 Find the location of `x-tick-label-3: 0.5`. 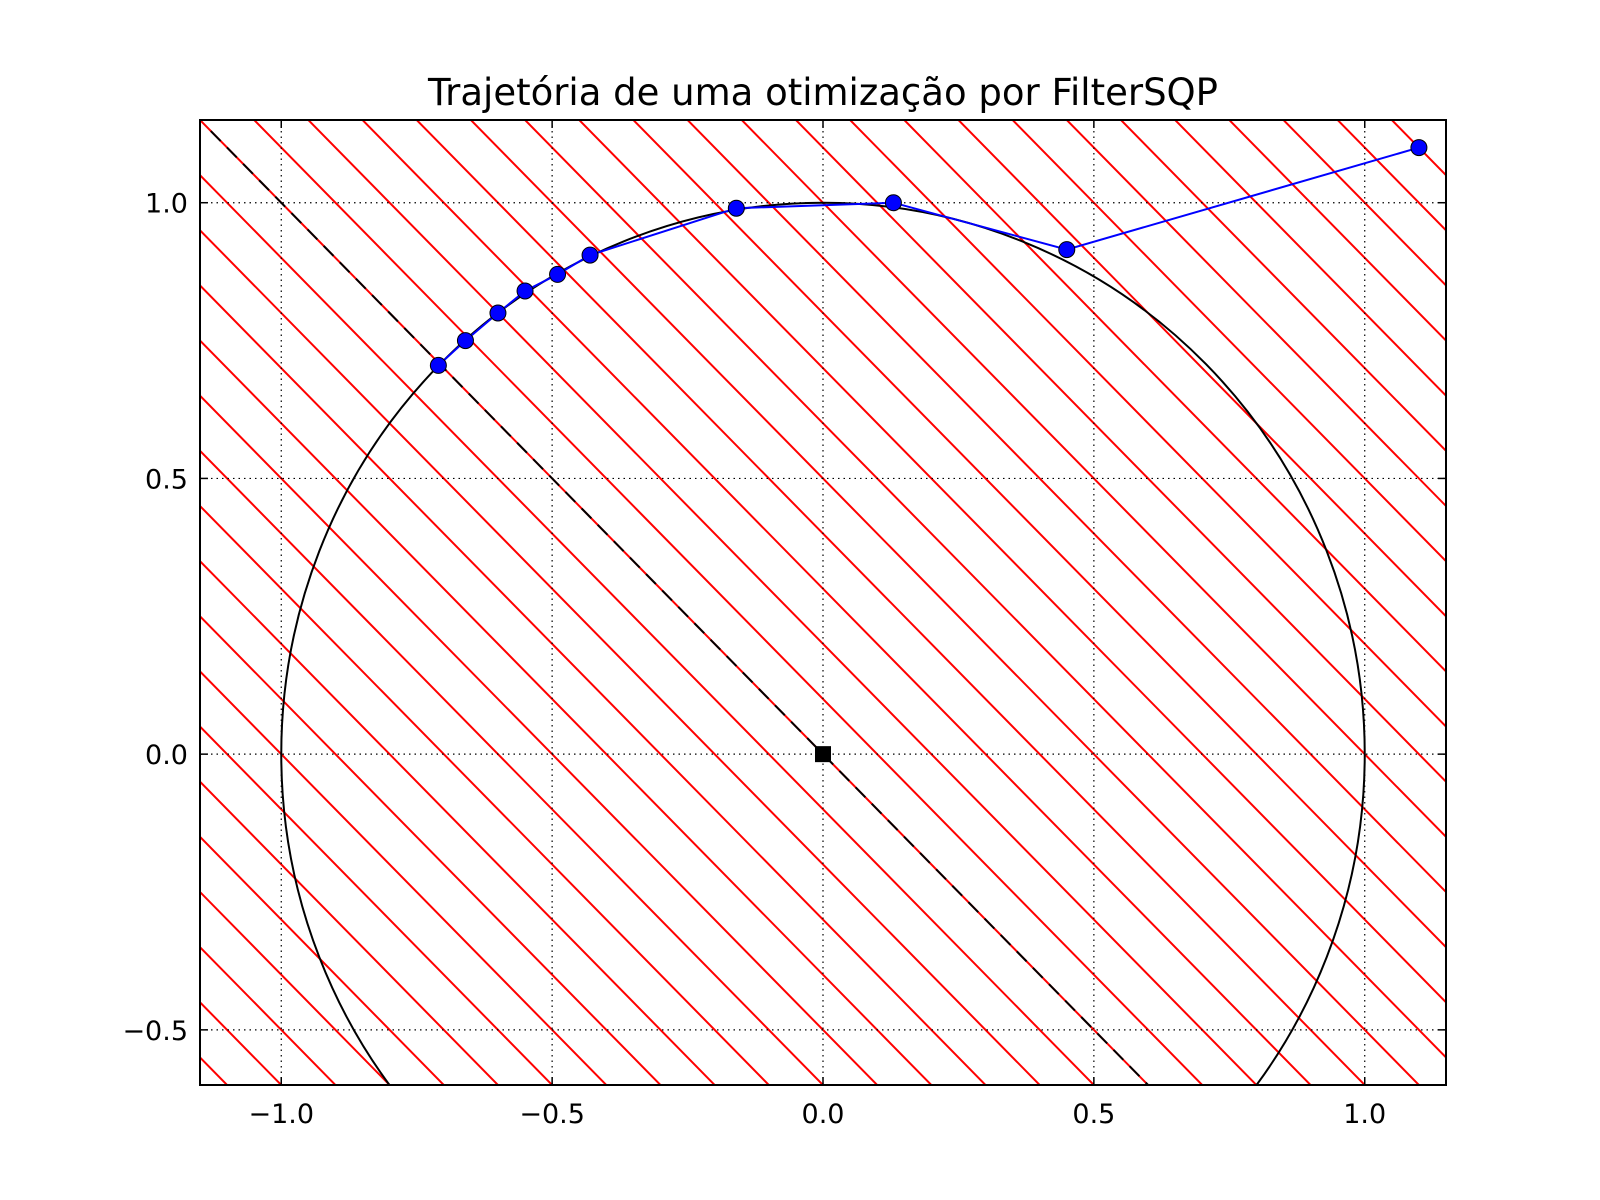

x-tick-label-3: 0.5 is located at coordinates (1093, 1114).